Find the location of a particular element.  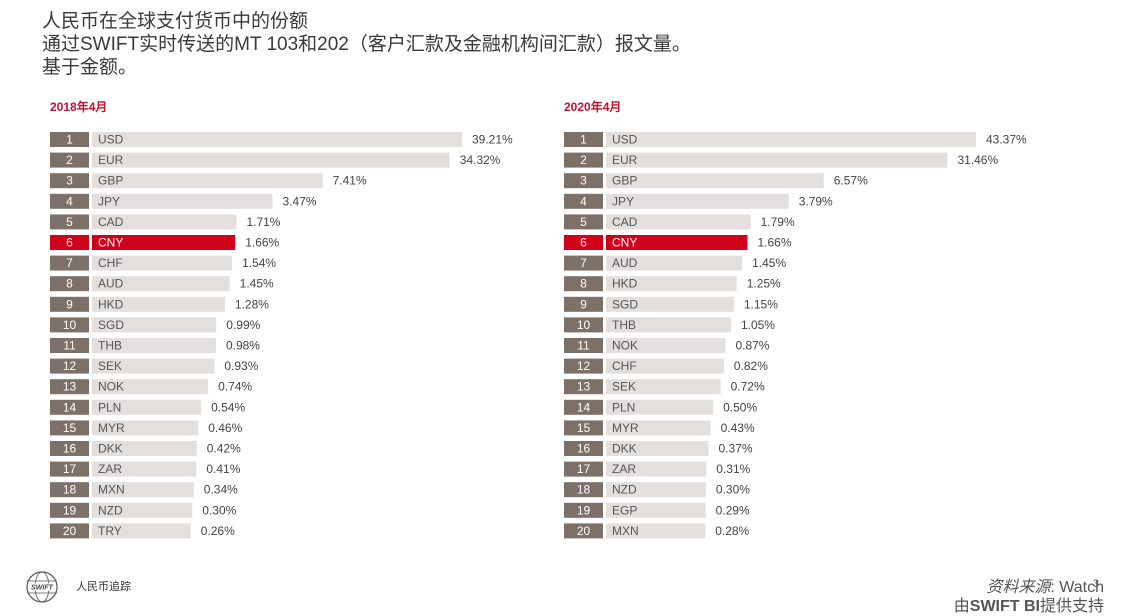

value-label: 0.41% is located at coordinates (223, 469).